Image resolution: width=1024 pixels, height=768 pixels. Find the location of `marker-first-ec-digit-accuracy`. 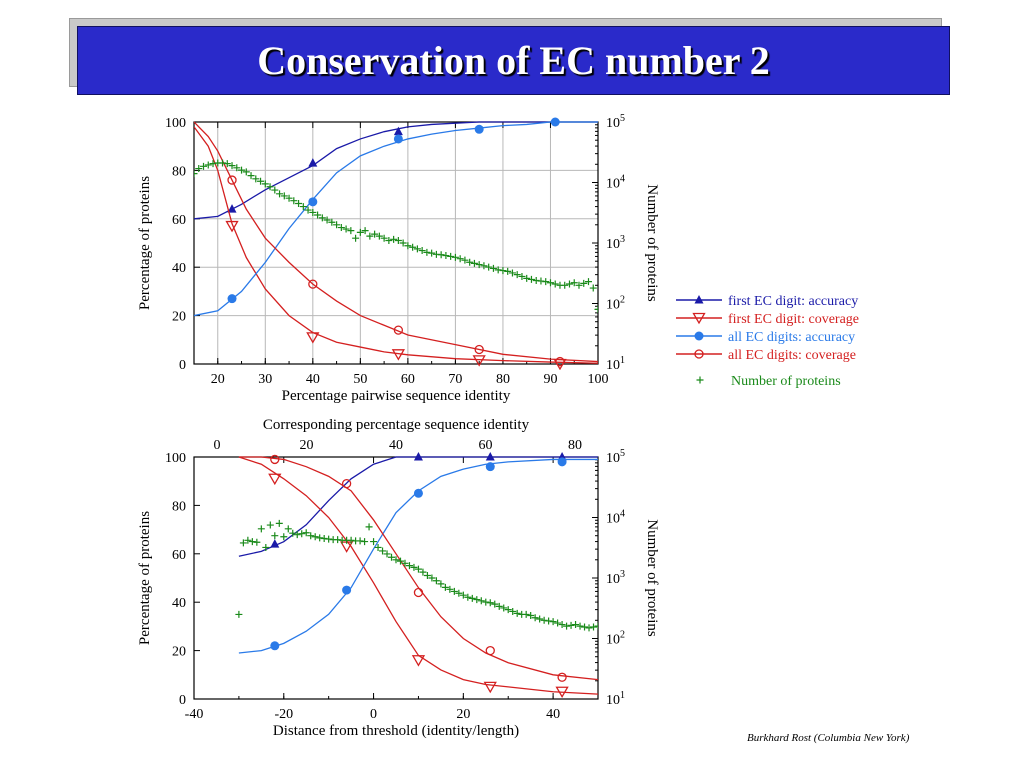

marker-first-ec-digit-accuracy is located at coordinates (398, 131).